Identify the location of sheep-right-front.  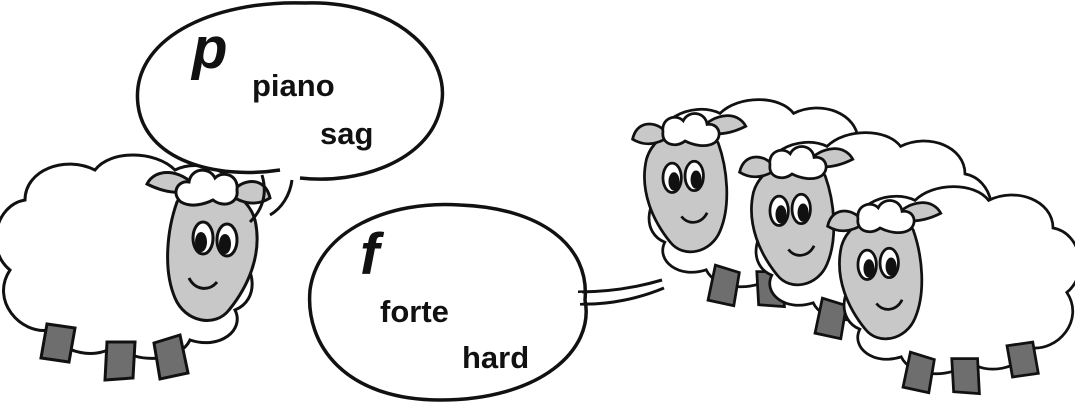
(950, 290).